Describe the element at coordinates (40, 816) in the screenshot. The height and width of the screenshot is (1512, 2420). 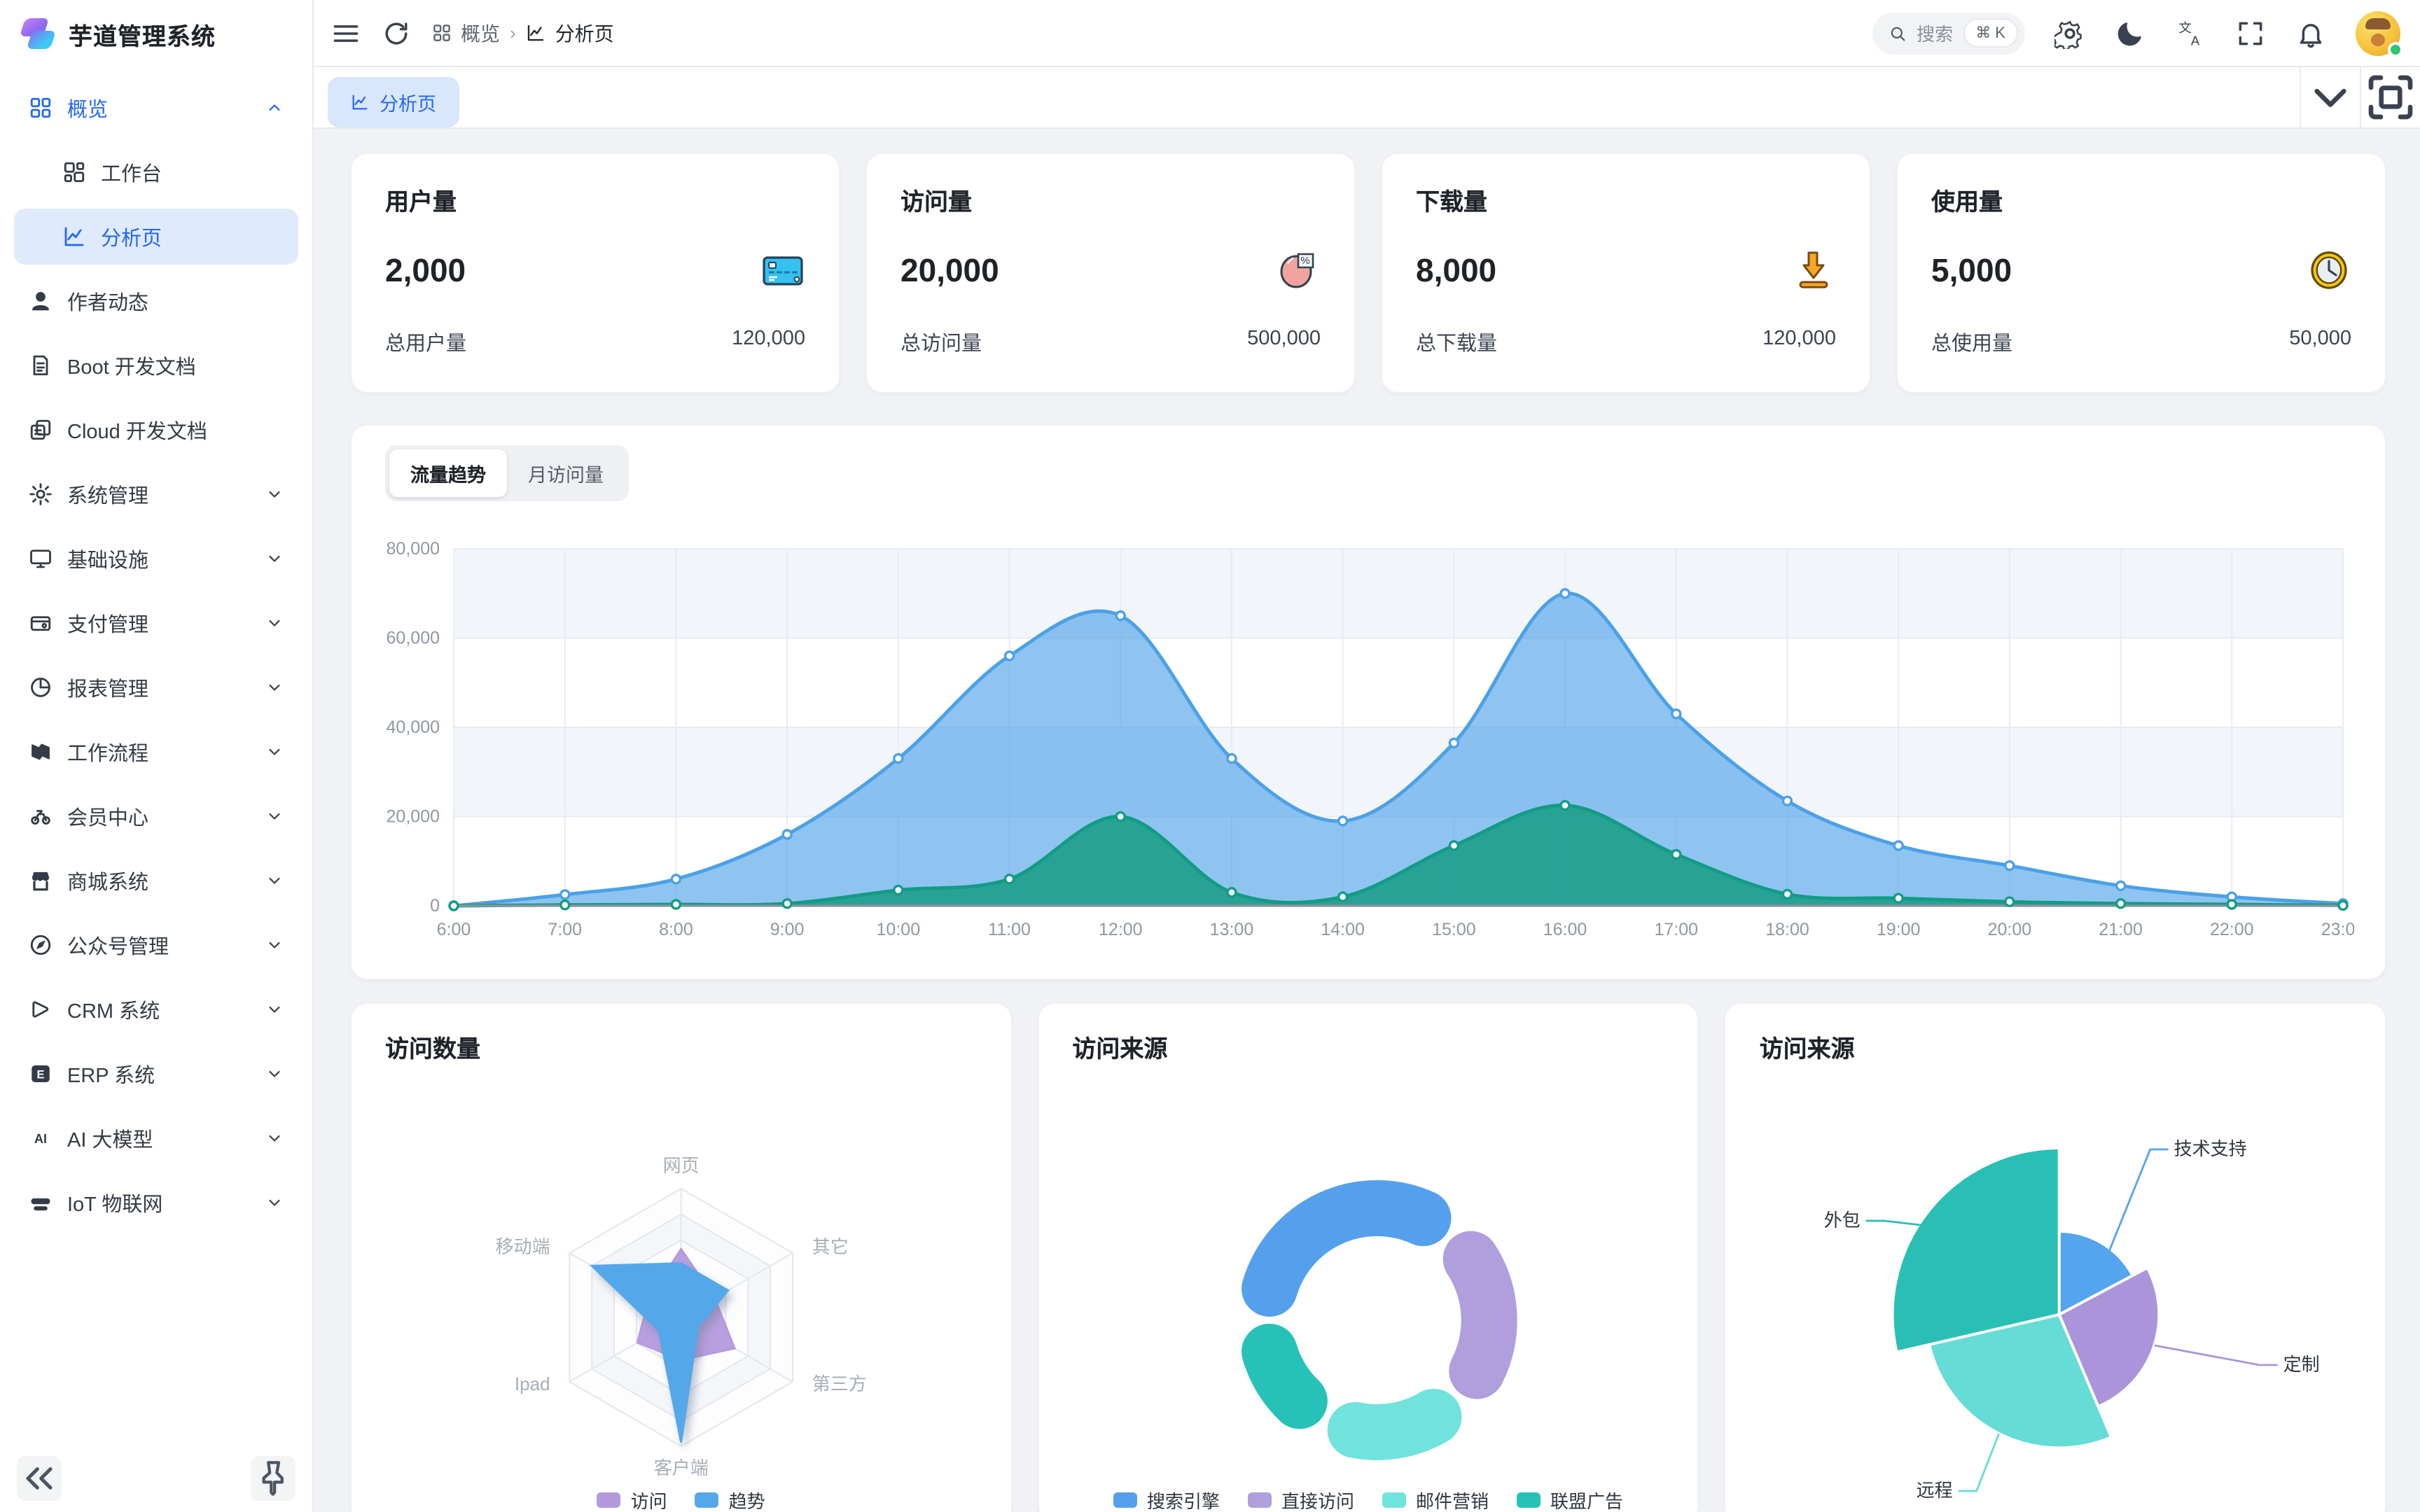
I see `member-icon` at that location.